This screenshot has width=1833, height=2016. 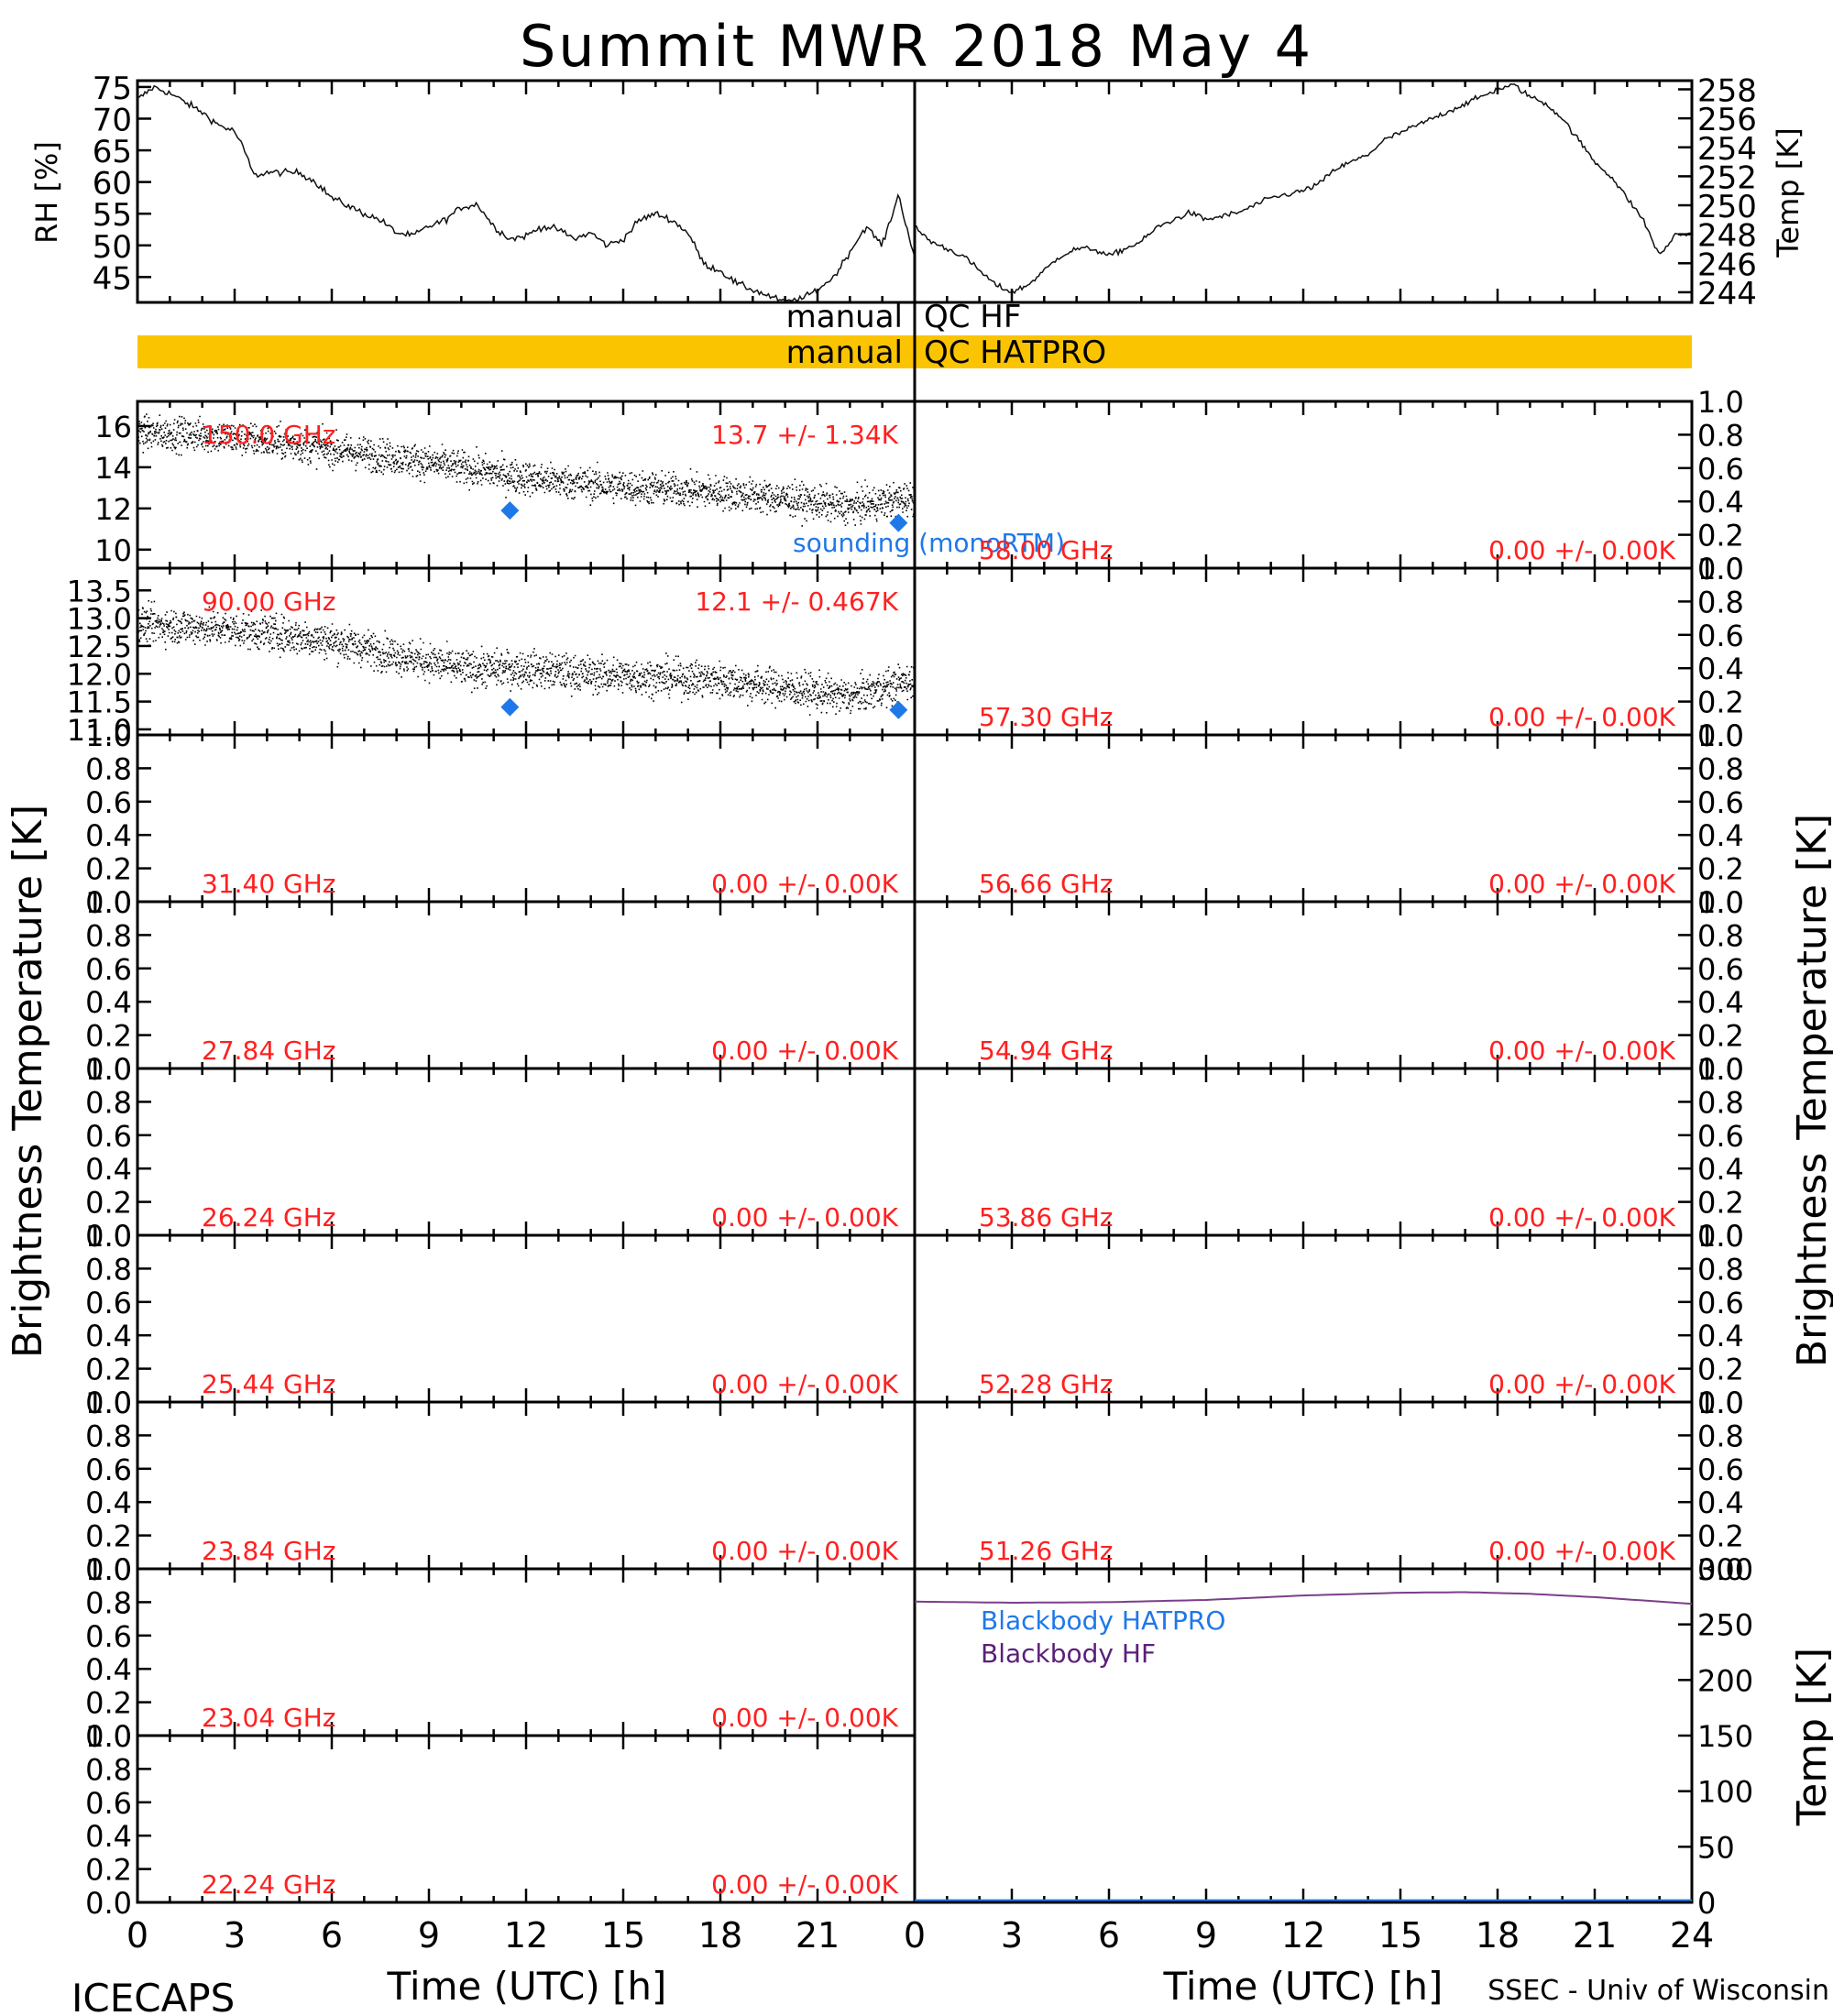 What do you see at coordinates (972, 317) in the screenshot?
I see `qc-label-right: QC HF` at bounding box center [972, 317].